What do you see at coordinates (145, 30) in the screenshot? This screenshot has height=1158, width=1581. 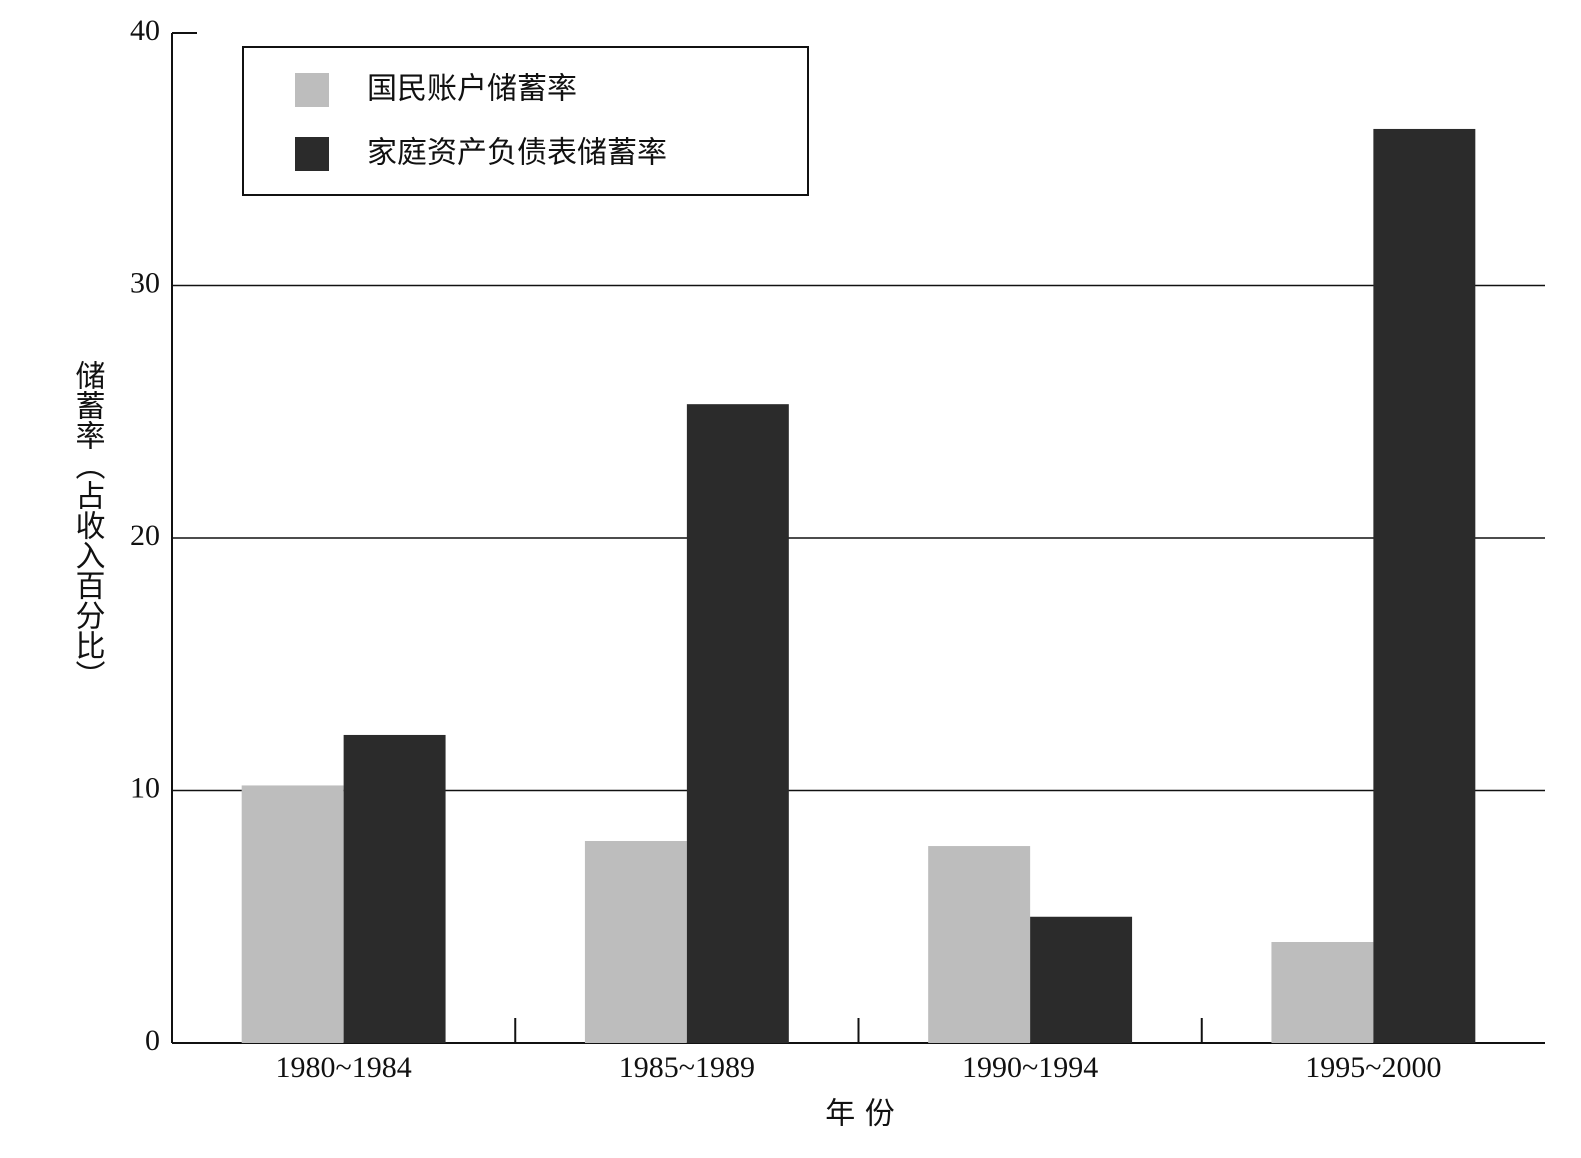 I see `y-tick-label: 40` at bounding box center [145, 30].